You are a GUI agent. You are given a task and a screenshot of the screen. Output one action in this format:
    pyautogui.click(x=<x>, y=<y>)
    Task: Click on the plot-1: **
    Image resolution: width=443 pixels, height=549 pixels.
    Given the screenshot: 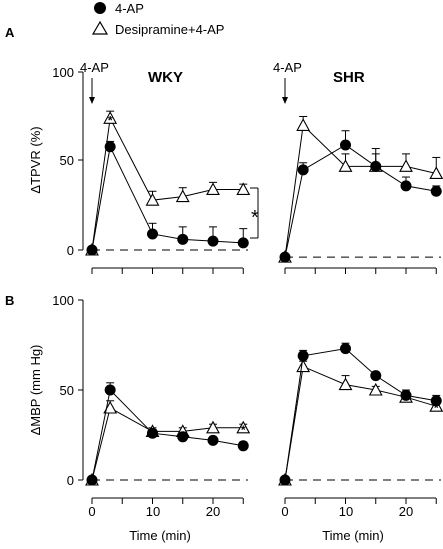 What is the action you would take?
    pyautogui.click(x=360, y=189)
    